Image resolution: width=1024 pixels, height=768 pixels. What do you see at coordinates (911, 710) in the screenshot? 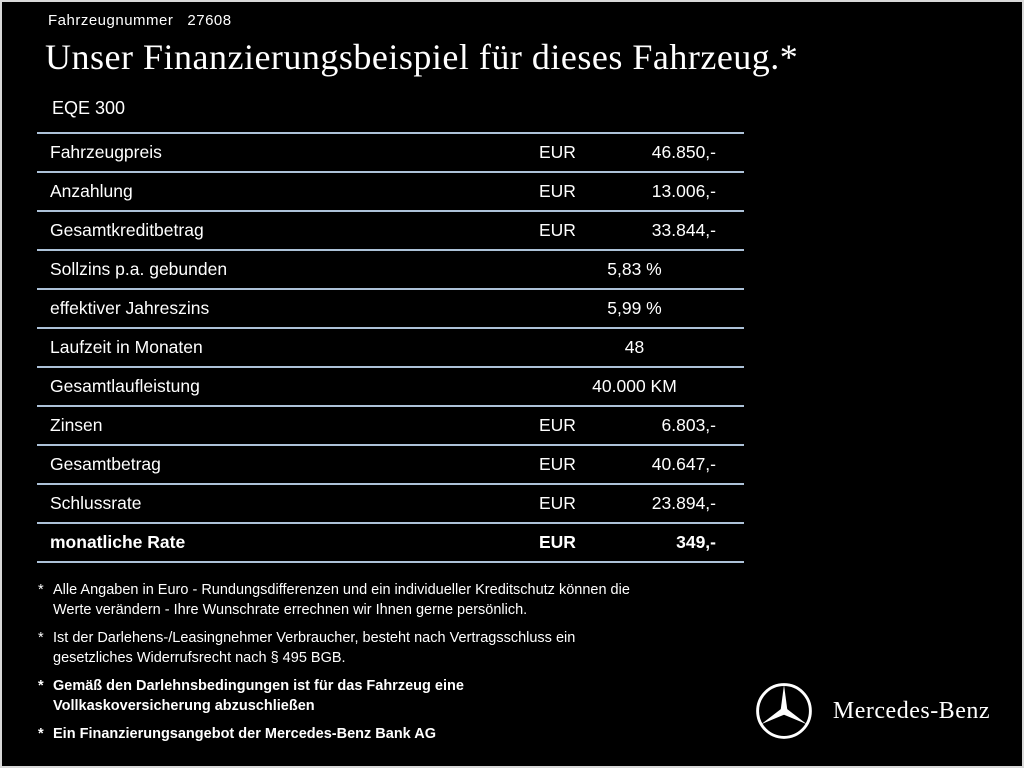
I see `brand-name: Mercedes-Benz` at bounding box center [911, 710].